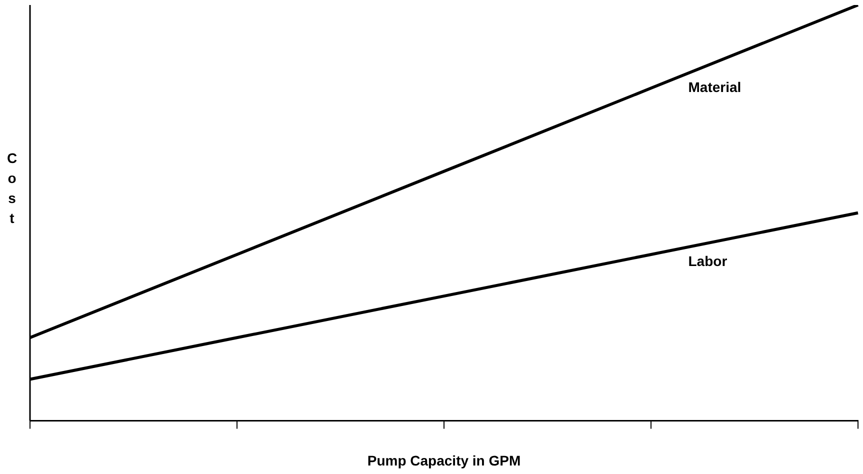 The width and height of the screenshot is (863, 474). What do you see at coordinates (715, 87) in the screenshot?
I see `series-label: Material` at bounding box center [715, 87].